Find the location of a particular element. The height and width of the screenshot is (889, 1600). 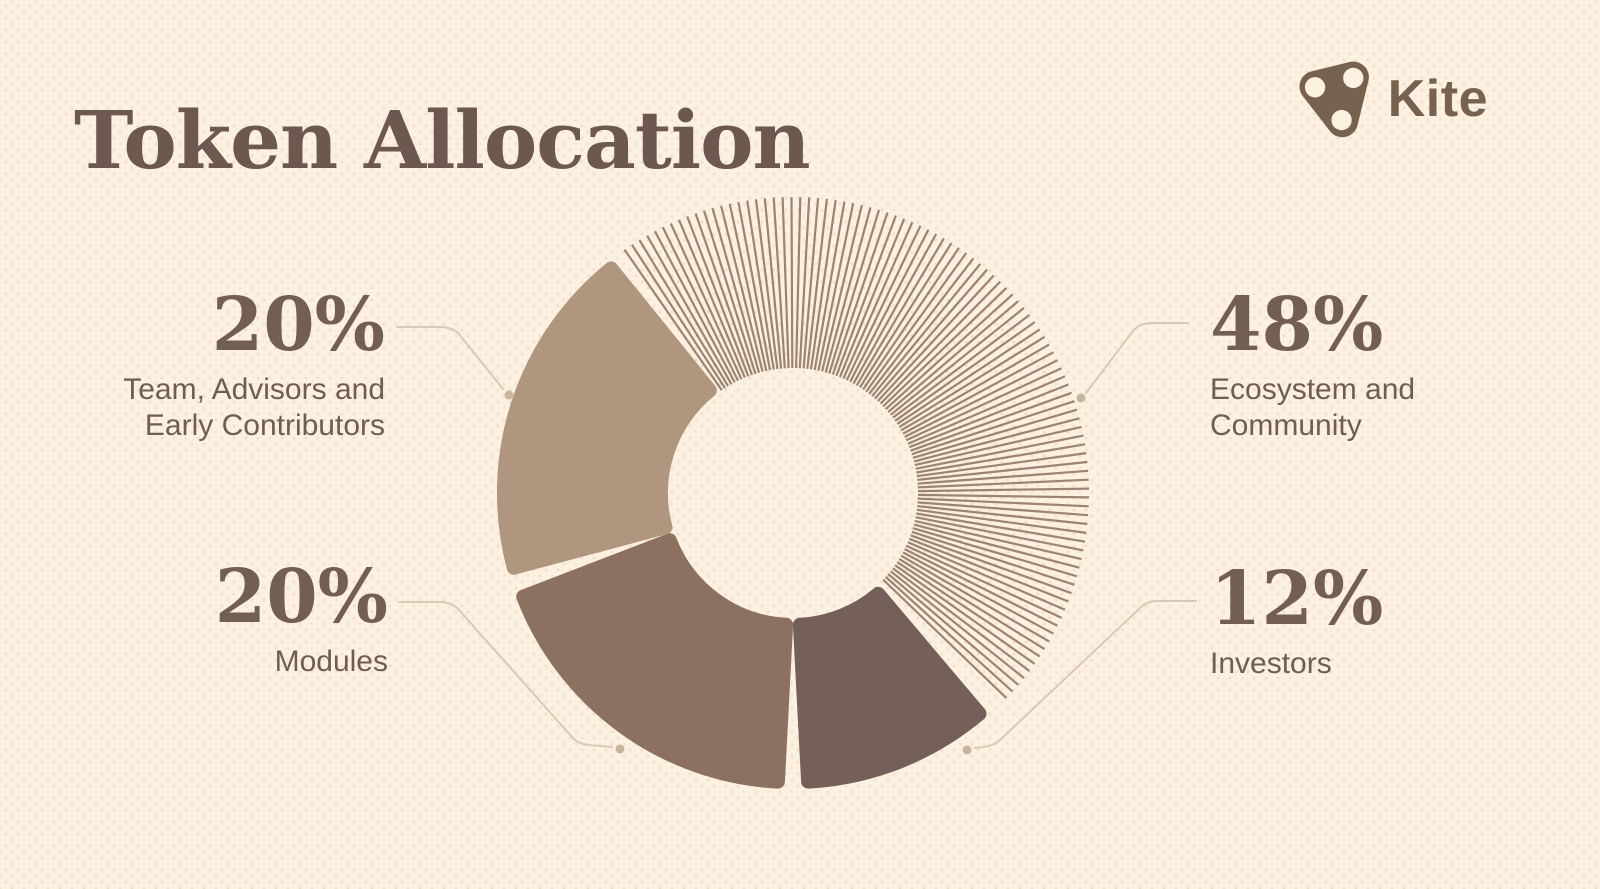

brand-logo: Kite is located at coordinates (1391, 99).